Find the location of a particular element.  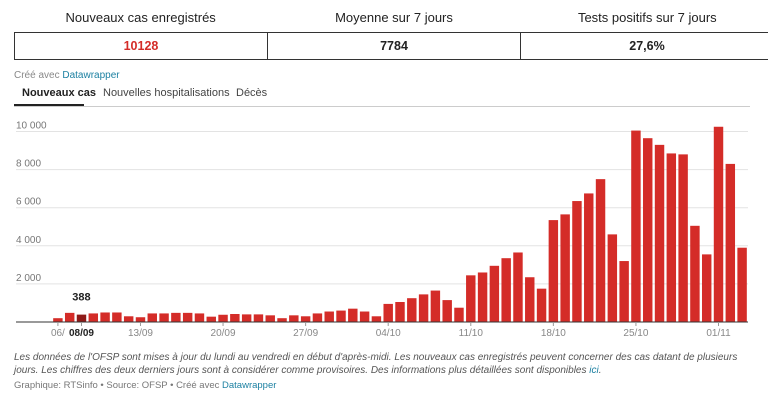

annotations: 388 is located at coordinates (81, 298).